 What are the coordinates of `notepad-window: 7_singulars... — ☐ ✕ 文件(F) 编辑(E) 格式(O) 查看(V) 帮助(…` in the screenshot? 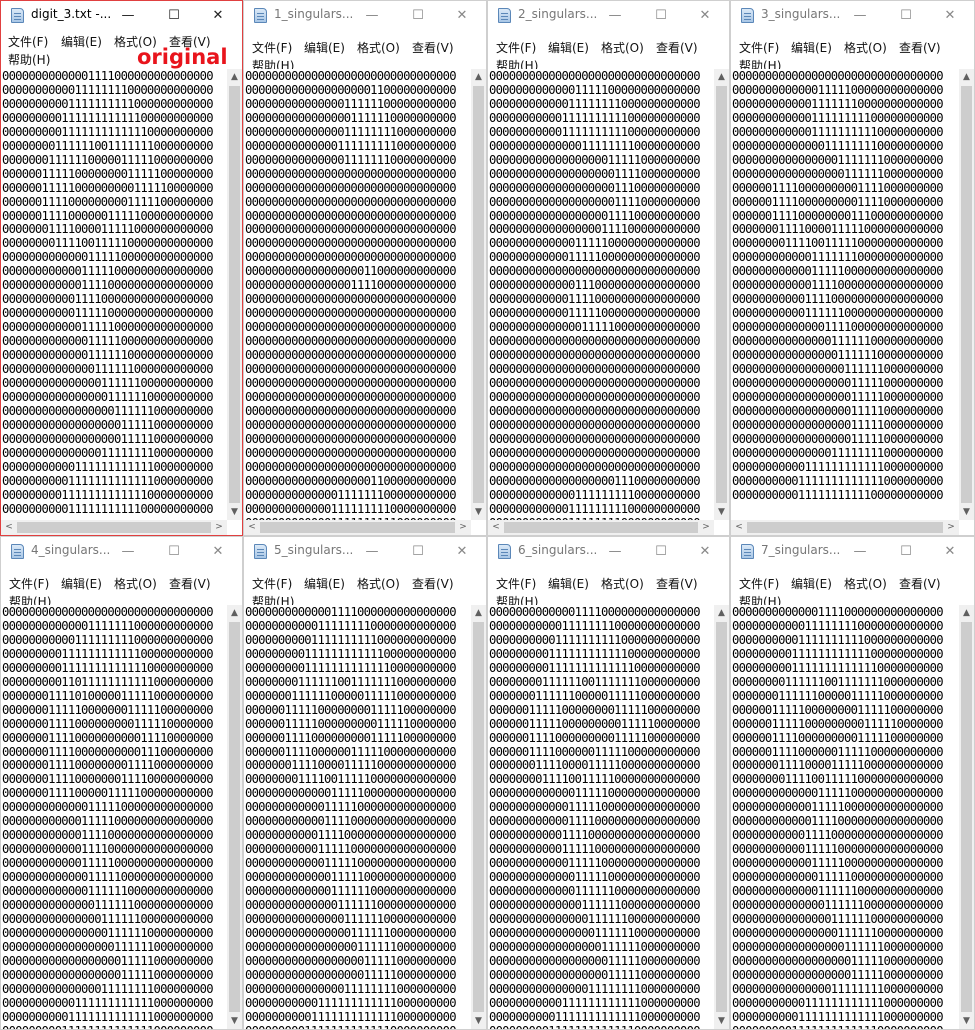 It's located at (852, 783).